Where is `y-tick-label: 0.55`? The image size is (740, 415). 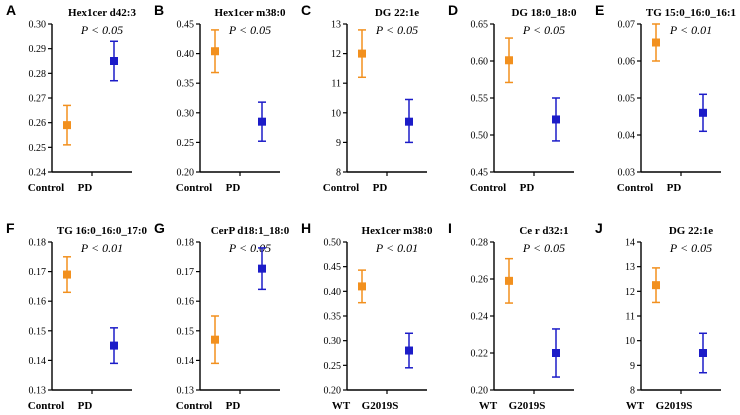
y-tick-label: 0.55 is located at coordinates (480, 99).